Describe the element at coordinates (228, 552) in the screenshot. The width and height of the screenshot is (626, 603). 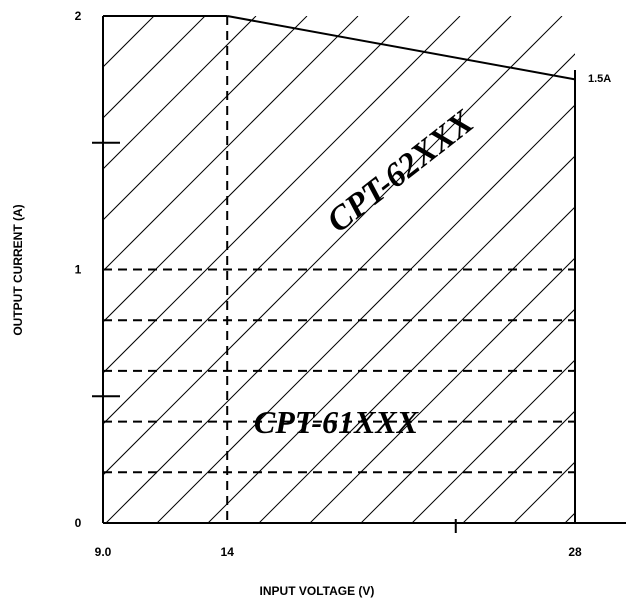
I see `x-tick-label: 14` at that location.